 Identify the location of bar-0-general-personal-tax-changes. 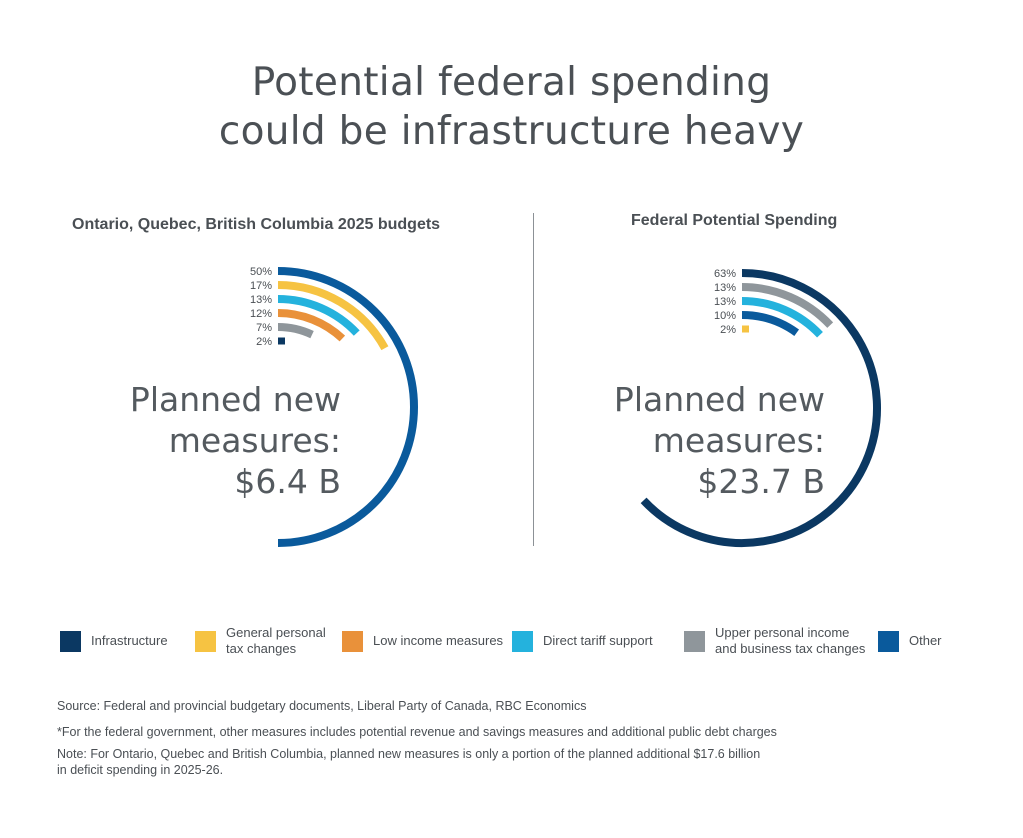
(333, 316).